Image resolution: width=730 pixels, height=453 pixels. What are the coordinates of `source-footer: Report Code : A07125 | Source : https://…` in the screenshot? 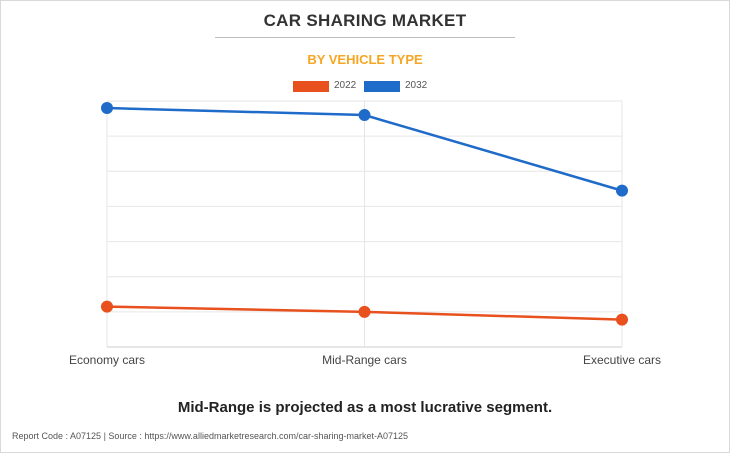 It's located at (210, 436).